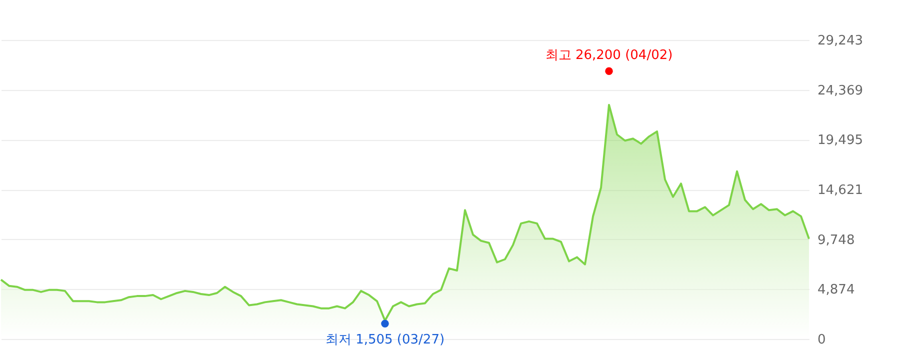  I want to click on annotation: 최고 26,200 (04/02), so click(609, 56).